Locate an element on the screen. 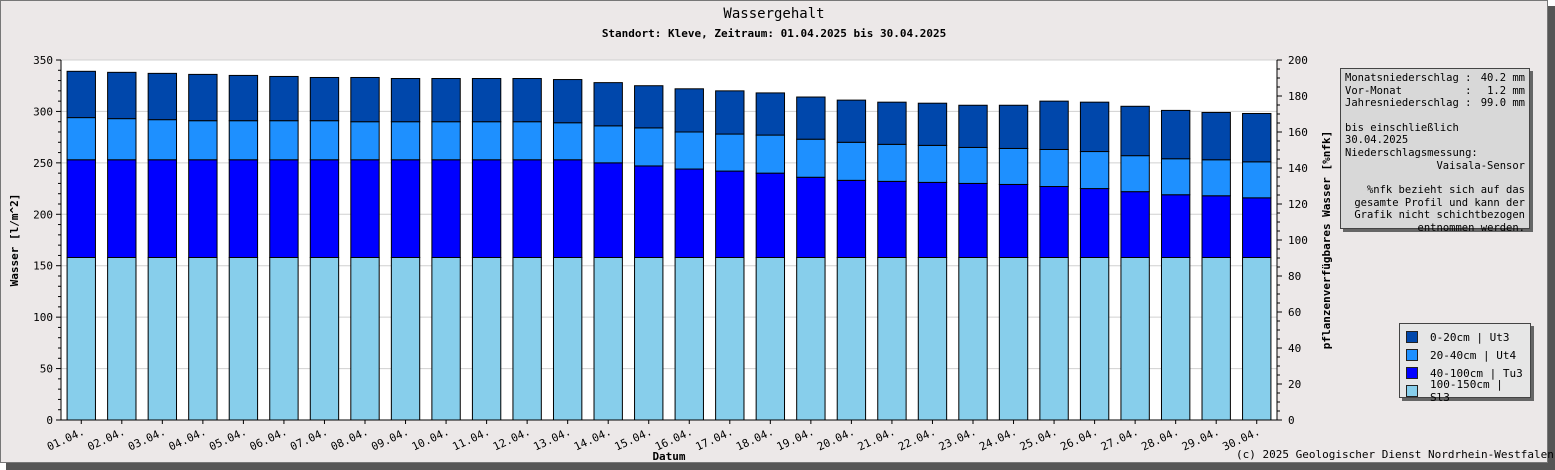  x-tick-label: 18.04. is located at coordinates (755, 439).